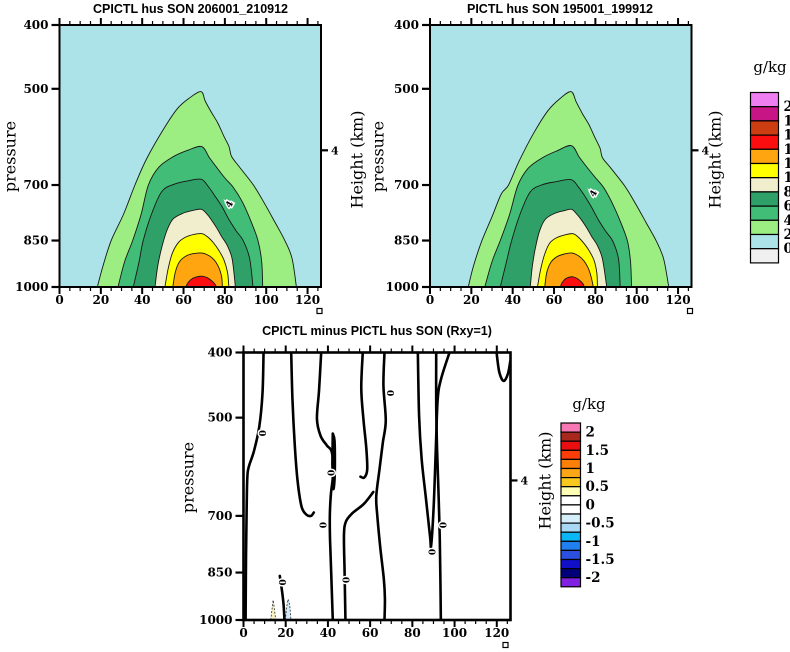  I want to click on svg-text: -0.5, so click(600, 524).